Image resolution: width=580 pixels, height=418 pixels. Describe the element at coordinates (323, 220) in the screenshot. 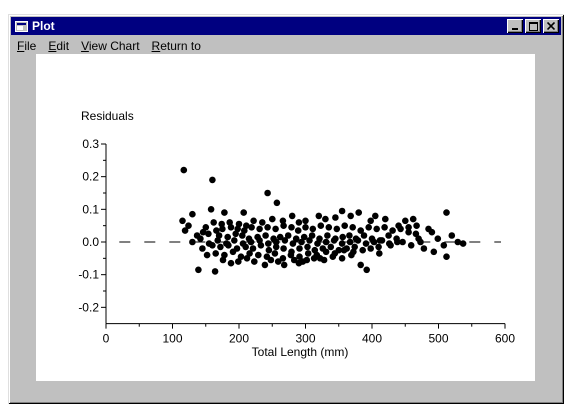

I see `data-points` at that location.